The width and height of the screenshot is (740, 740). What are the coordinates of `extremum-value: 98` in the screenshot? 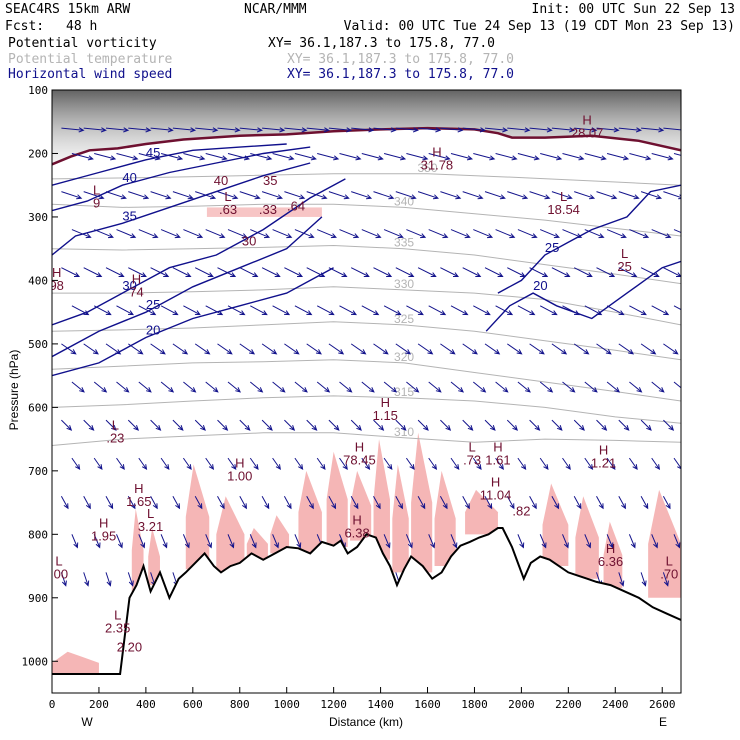 It's located at (56, 285).